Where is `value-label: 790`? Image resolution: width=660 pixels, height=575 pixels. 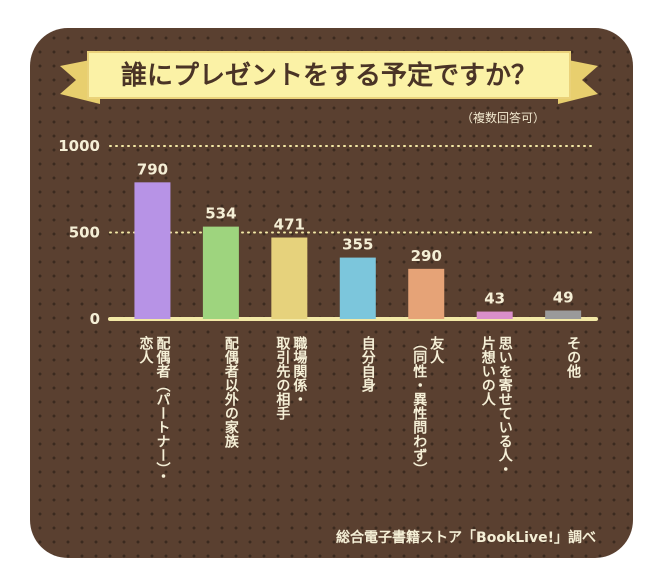 value-label: 790 is located at coordinates (152, 169).